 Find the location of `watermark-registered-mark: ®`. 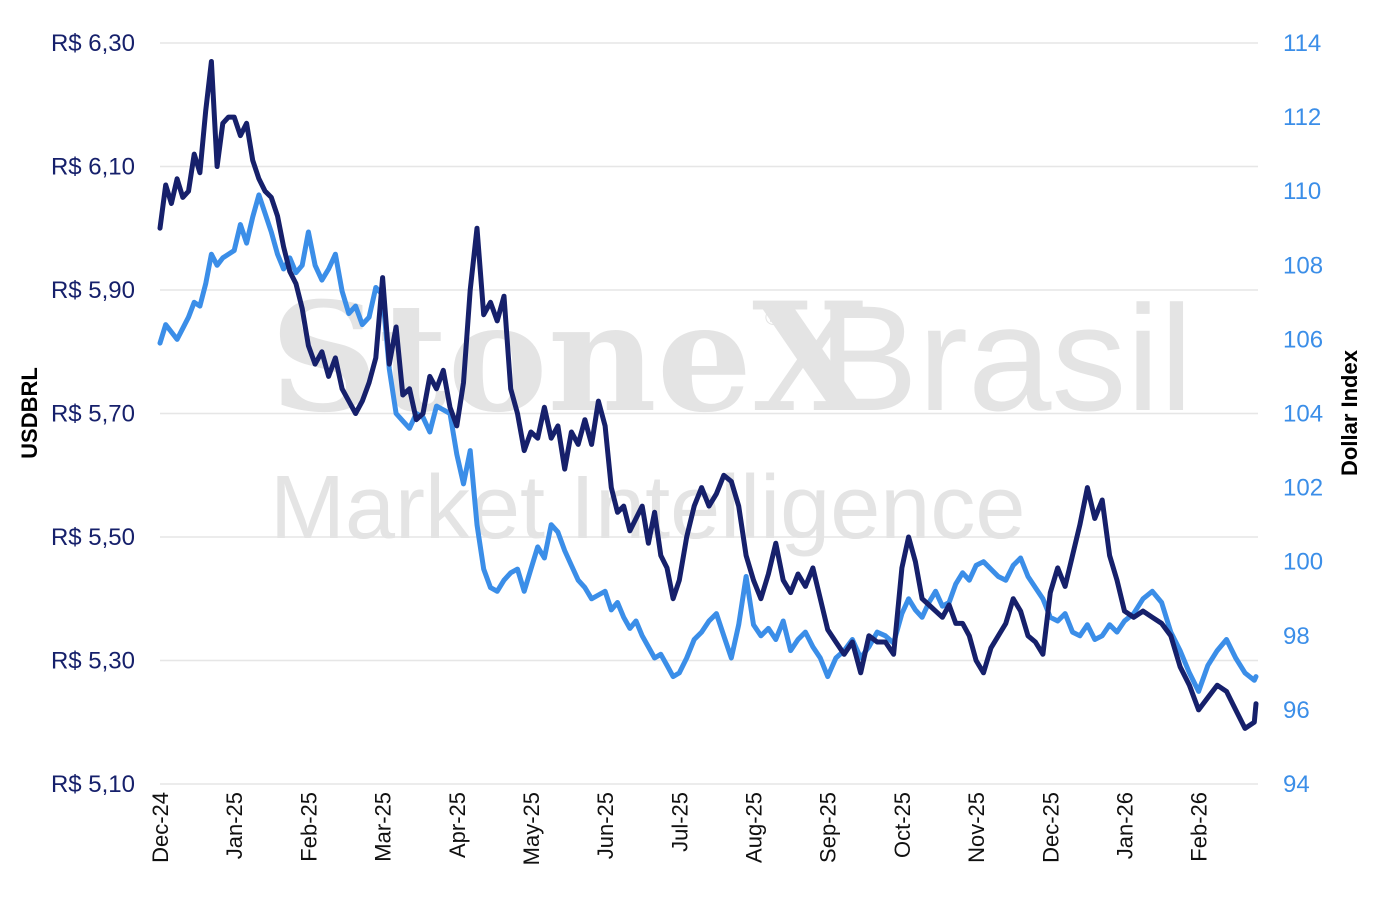

watermark-registered-mark: ® is located at coordinates (773, 317).